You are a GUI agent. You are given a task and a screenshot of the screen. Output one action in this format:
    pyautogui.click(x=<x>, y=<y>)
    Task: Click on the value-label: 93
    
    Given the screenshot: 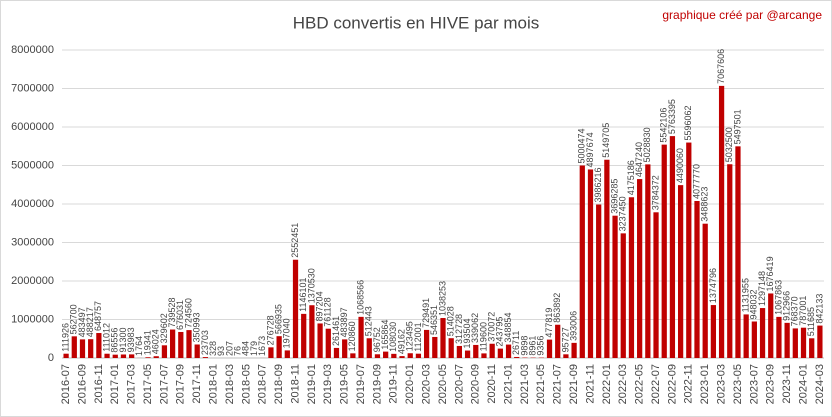 What is the action you would take?
    pyautogui.click(x=221, y=351)
    